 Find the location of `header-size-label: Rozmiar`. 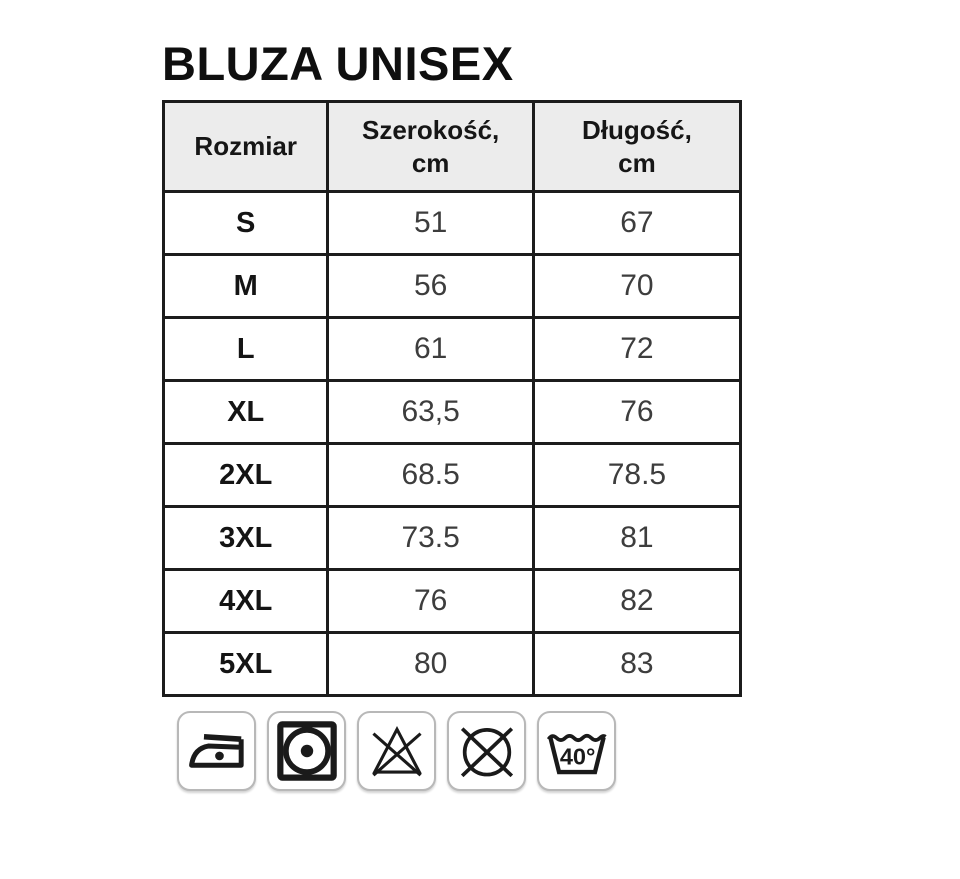

header-size-label: Rozmiar is located at coordinates (245, 146).